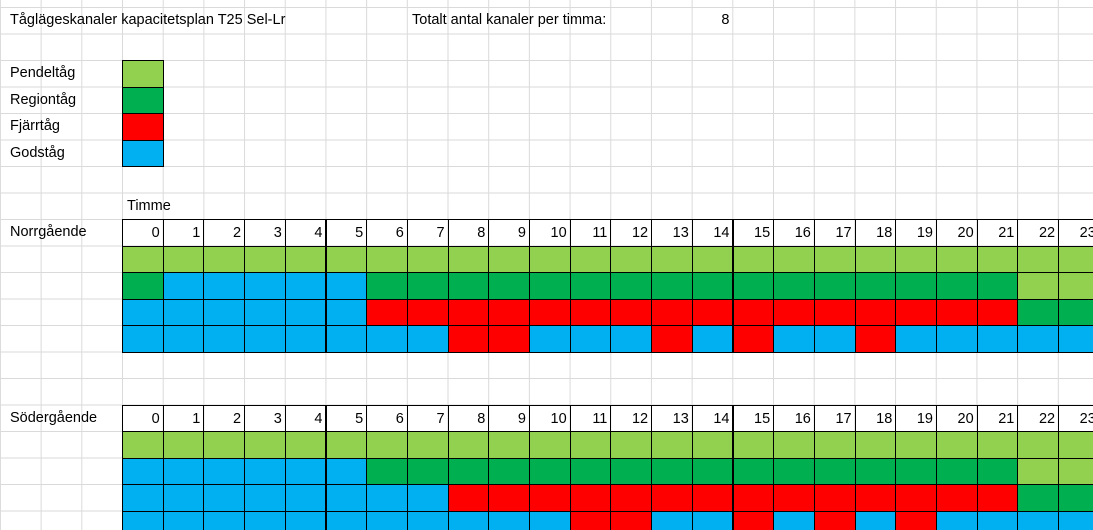 This screenshot has width=1093, height=530. Describe the element at coordinates (1038, 233) in the screenshot. I see `hour-cell: 22` at that location.